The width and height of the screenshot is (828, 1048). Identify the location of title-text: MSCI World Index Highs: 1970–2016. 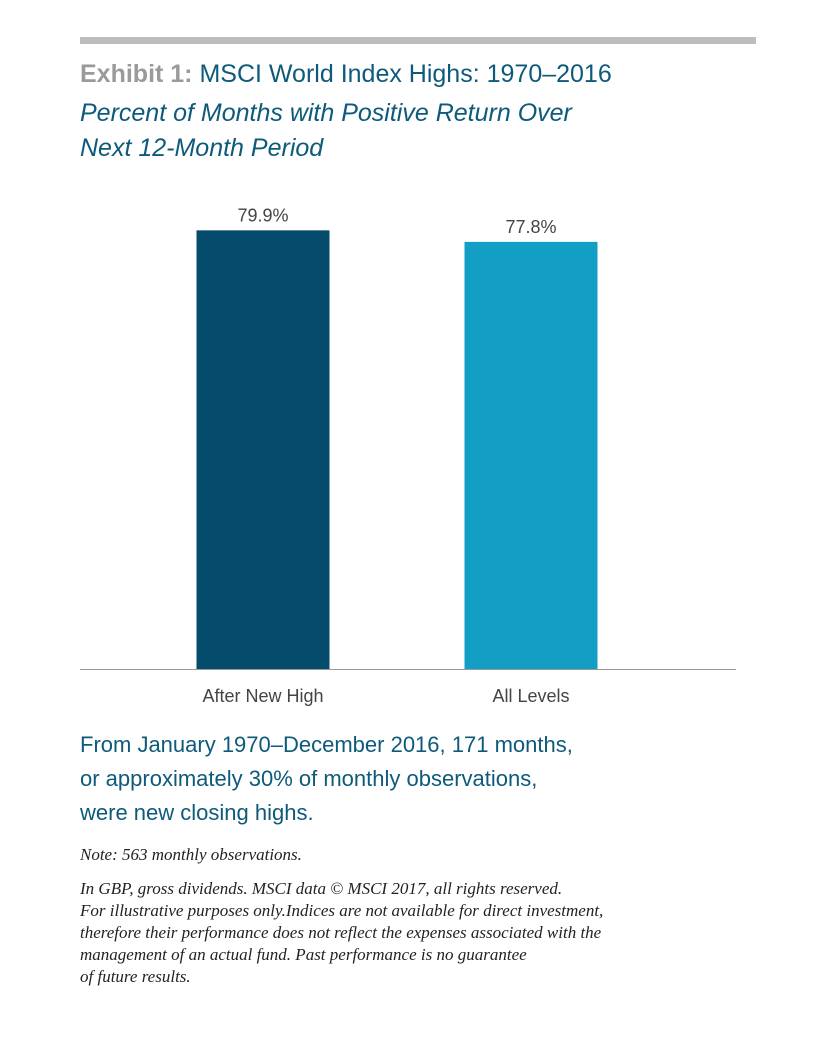
(405, 74).